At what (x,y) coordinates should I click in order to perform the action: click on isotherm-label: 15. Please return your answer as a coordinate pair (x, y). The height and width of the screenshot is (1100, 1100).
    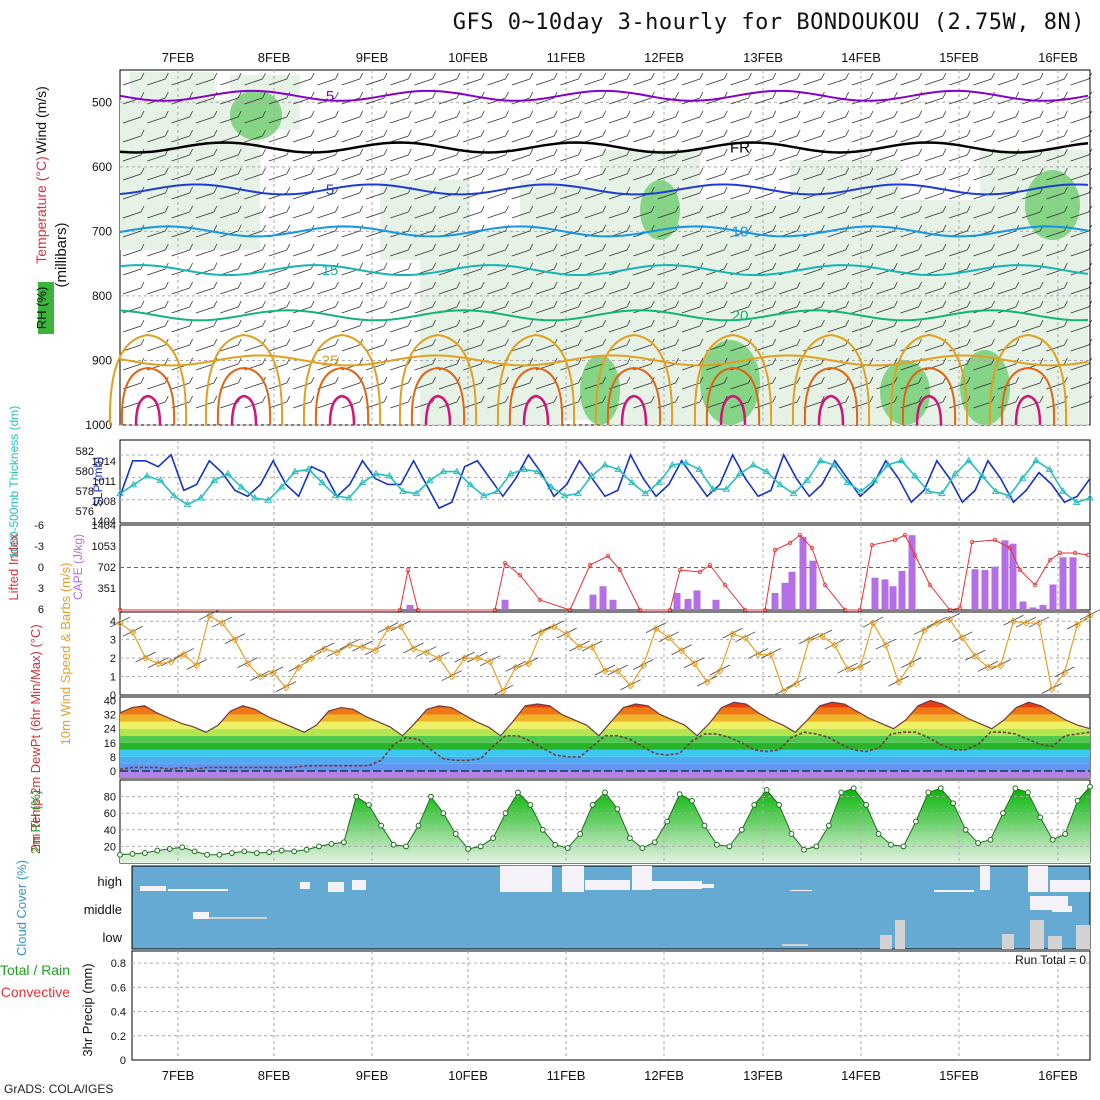
    Looking at the image, I should click on (330, 270).